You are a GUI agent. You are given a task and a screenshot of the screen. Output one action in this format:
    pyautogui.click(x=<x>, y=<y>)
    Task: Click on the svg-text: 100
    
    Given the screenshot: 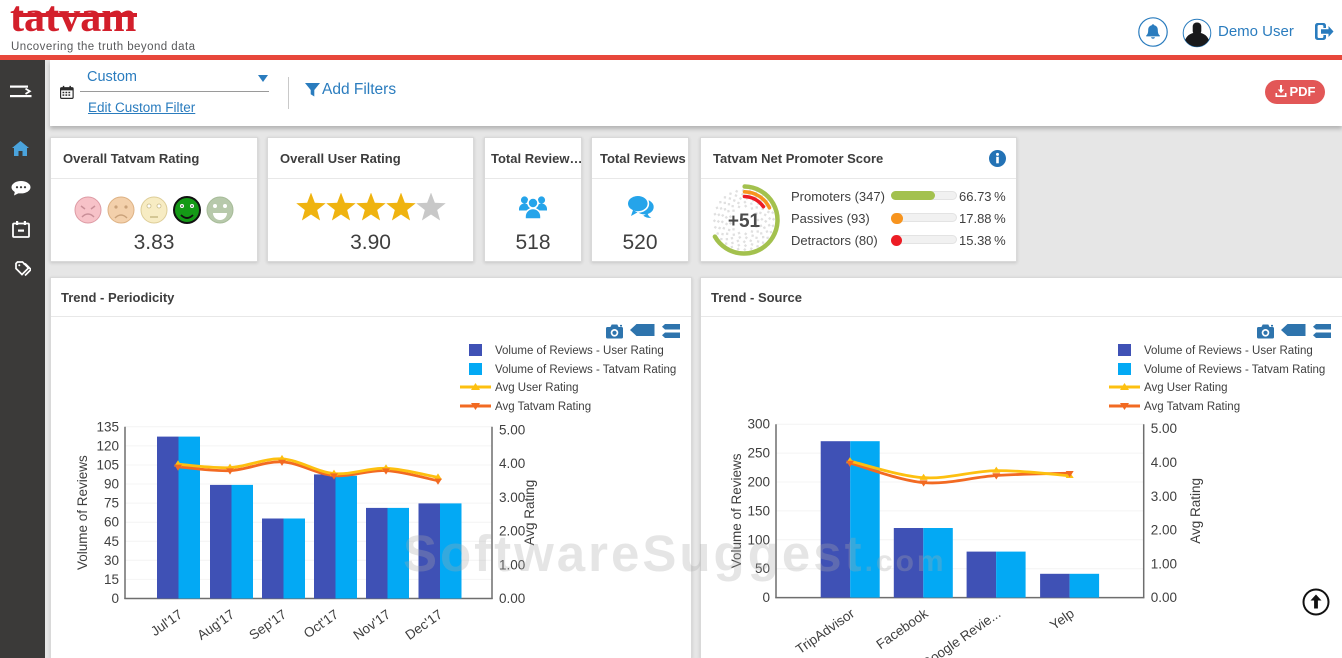 What is the action you would take?
    pyautogui.click(x=758, y=539)
    